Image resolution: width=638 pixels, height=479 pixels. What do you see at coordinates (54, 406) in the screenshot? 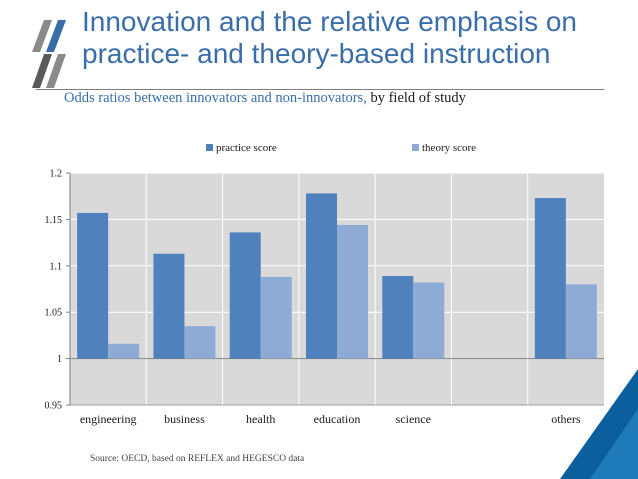
I see `y-tick-label: 0.95` at bounding box center [54, 406].